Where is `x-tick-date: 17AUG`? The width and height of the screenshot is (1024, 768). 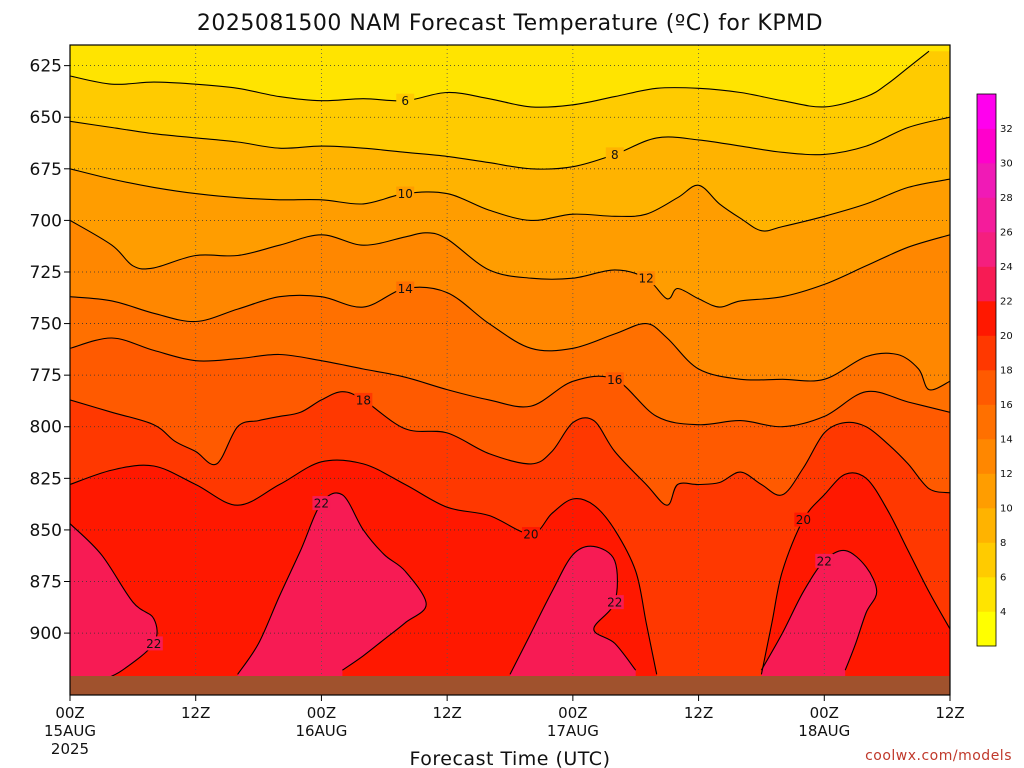
x-tick-date: 17AUG is located at coordinates (573, 731).